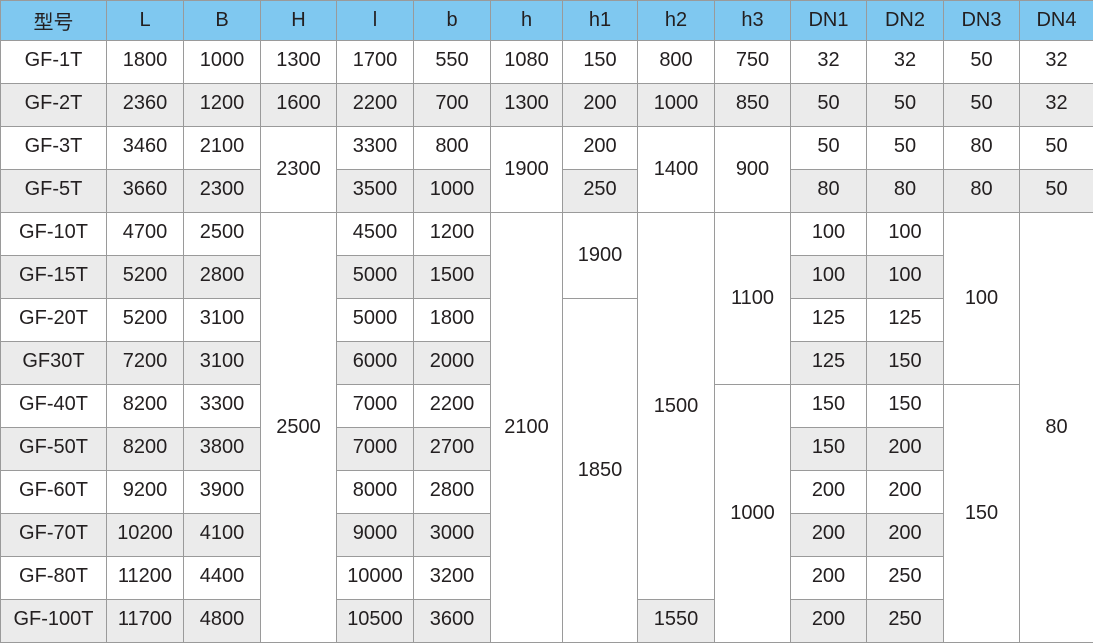  Describe the element at coordinates (145, 406) in the screenshot. I see `table-cell: 8200` at that location.